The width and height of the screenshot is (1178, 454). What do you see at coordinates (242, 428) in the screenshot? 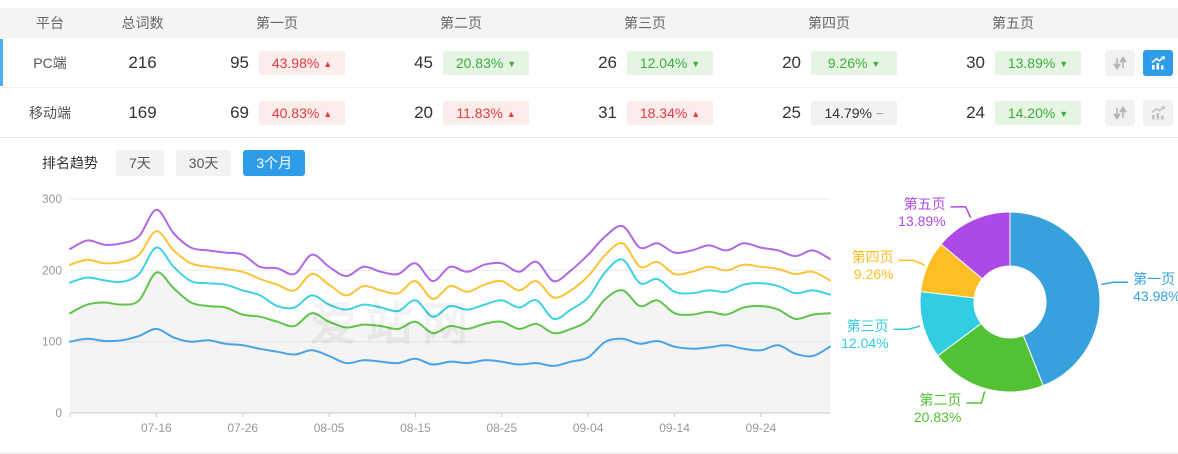
I see `svg-text: 07-26` at bounding box center [242, 428].